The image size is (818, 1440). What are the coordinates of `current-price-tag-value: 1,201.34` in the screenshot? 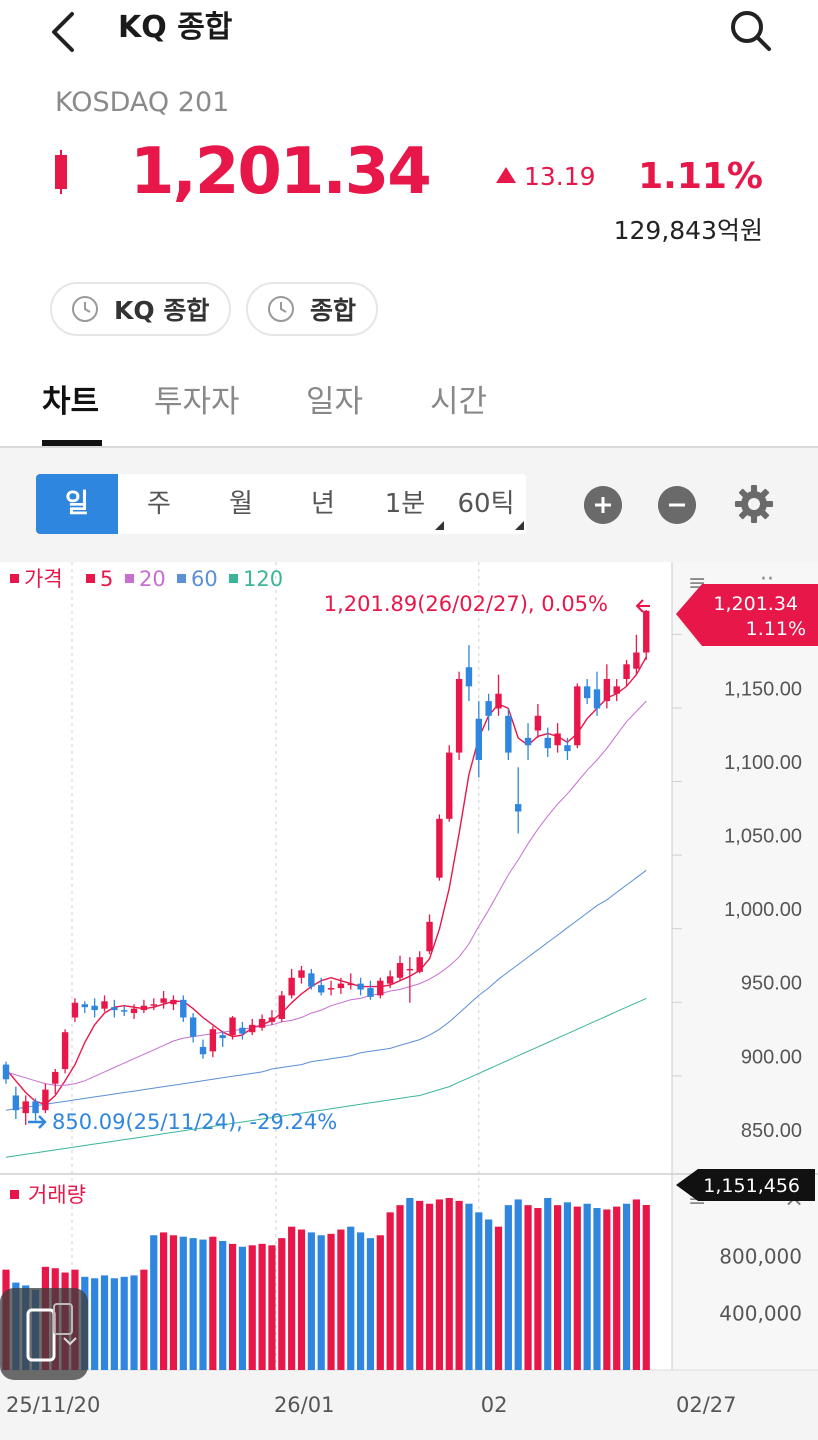 It's located at (755, 604).